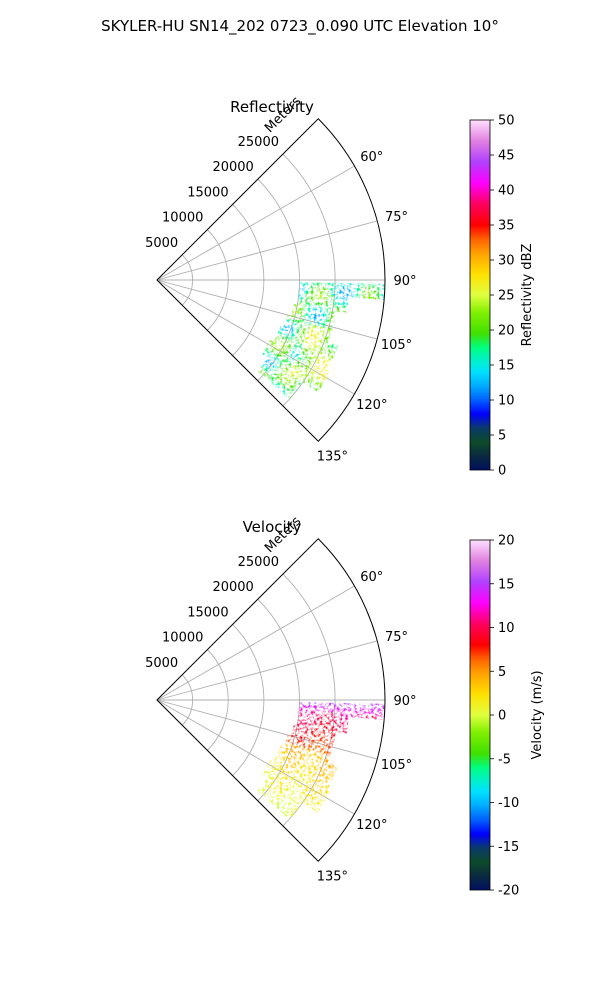 This screenshot has width=600, height=1000. Describe the element at coordinates (258, 142) in the screenshot. I see `reflectivity-range-tick-label: 25000` at that location.